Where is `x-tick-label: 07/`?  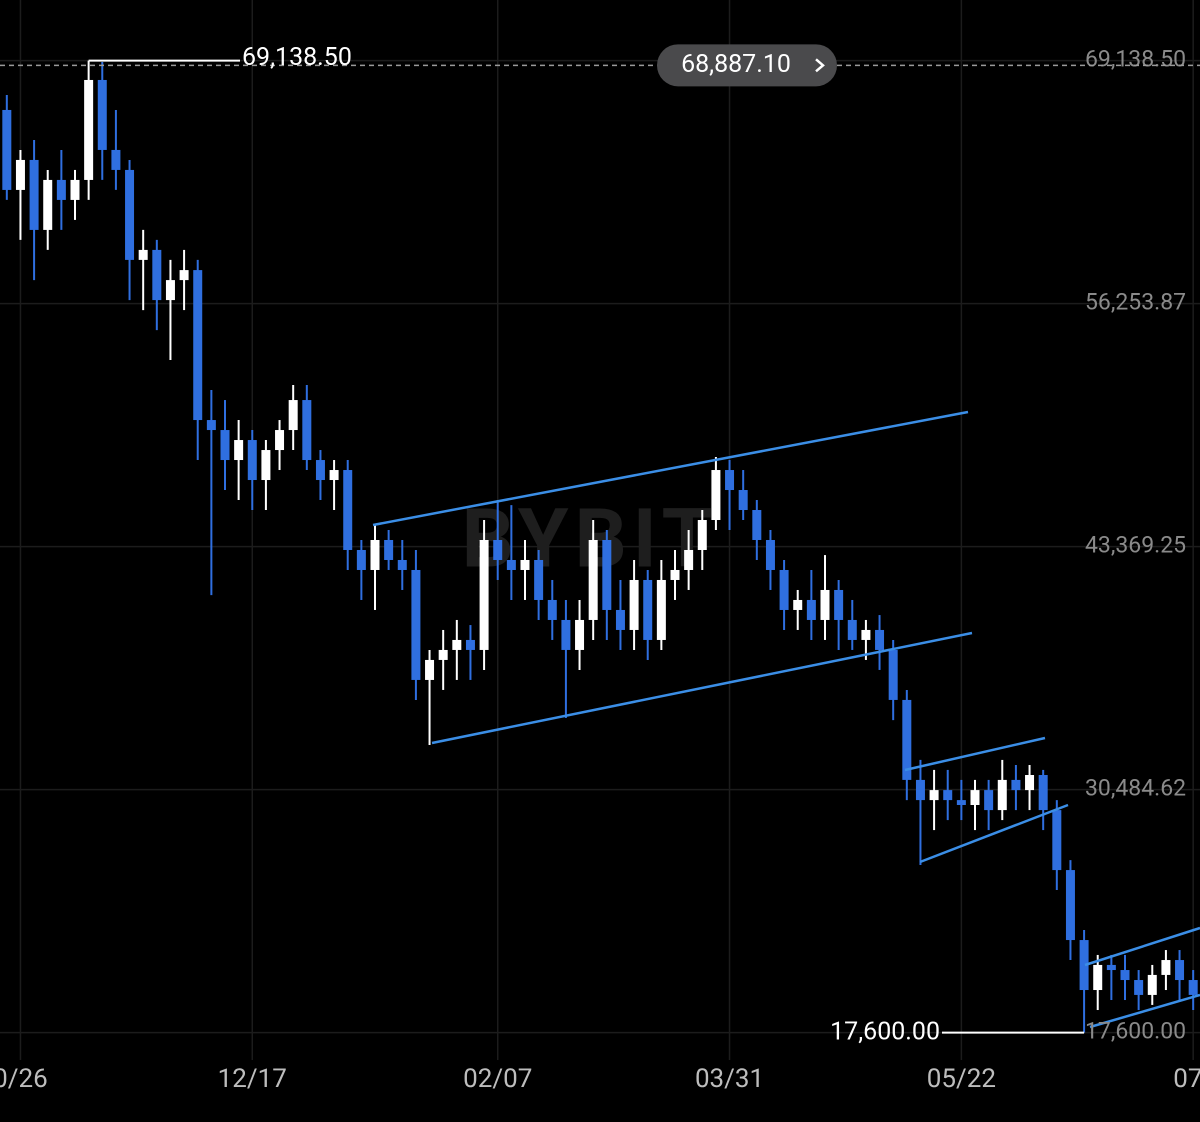
x-tick-label: 07/ is located at coordinates (1186, 1079).